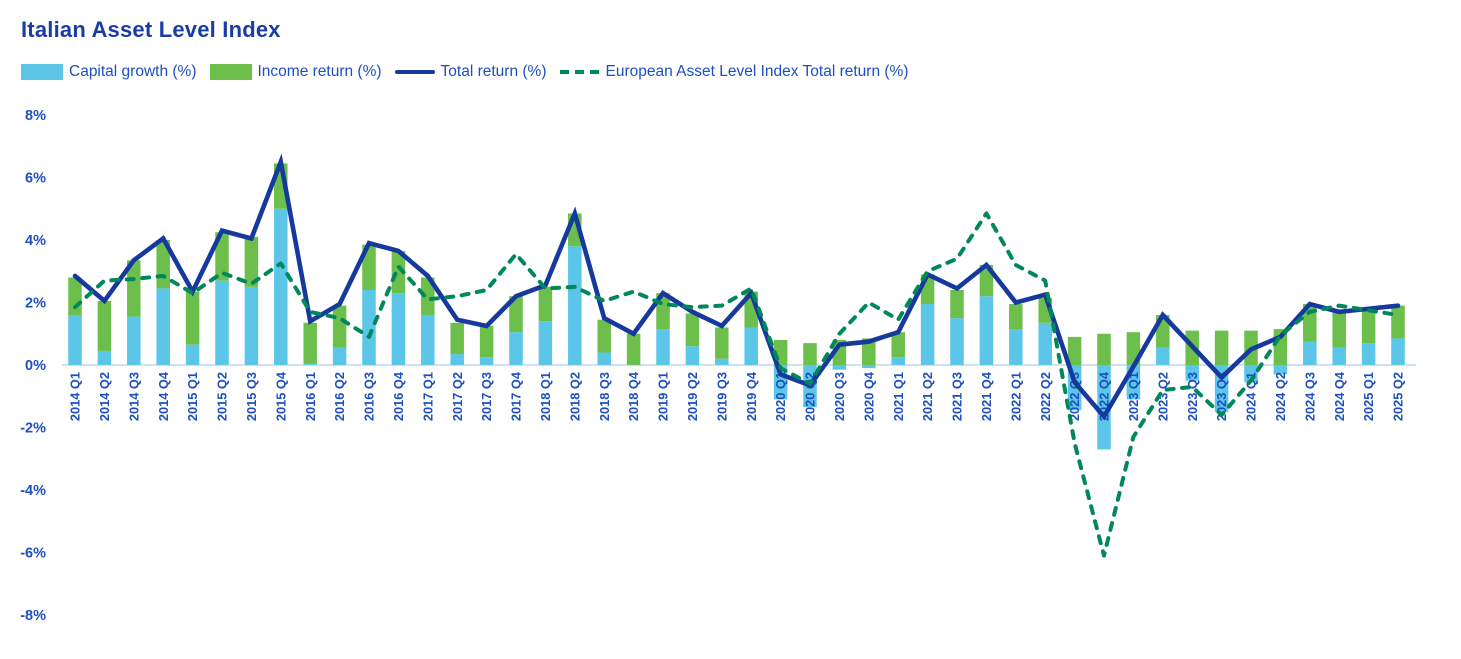 This screenshot has height=659, width=1461. I want to click on legend-item-income-return: Income return (%), so click(295, 72).